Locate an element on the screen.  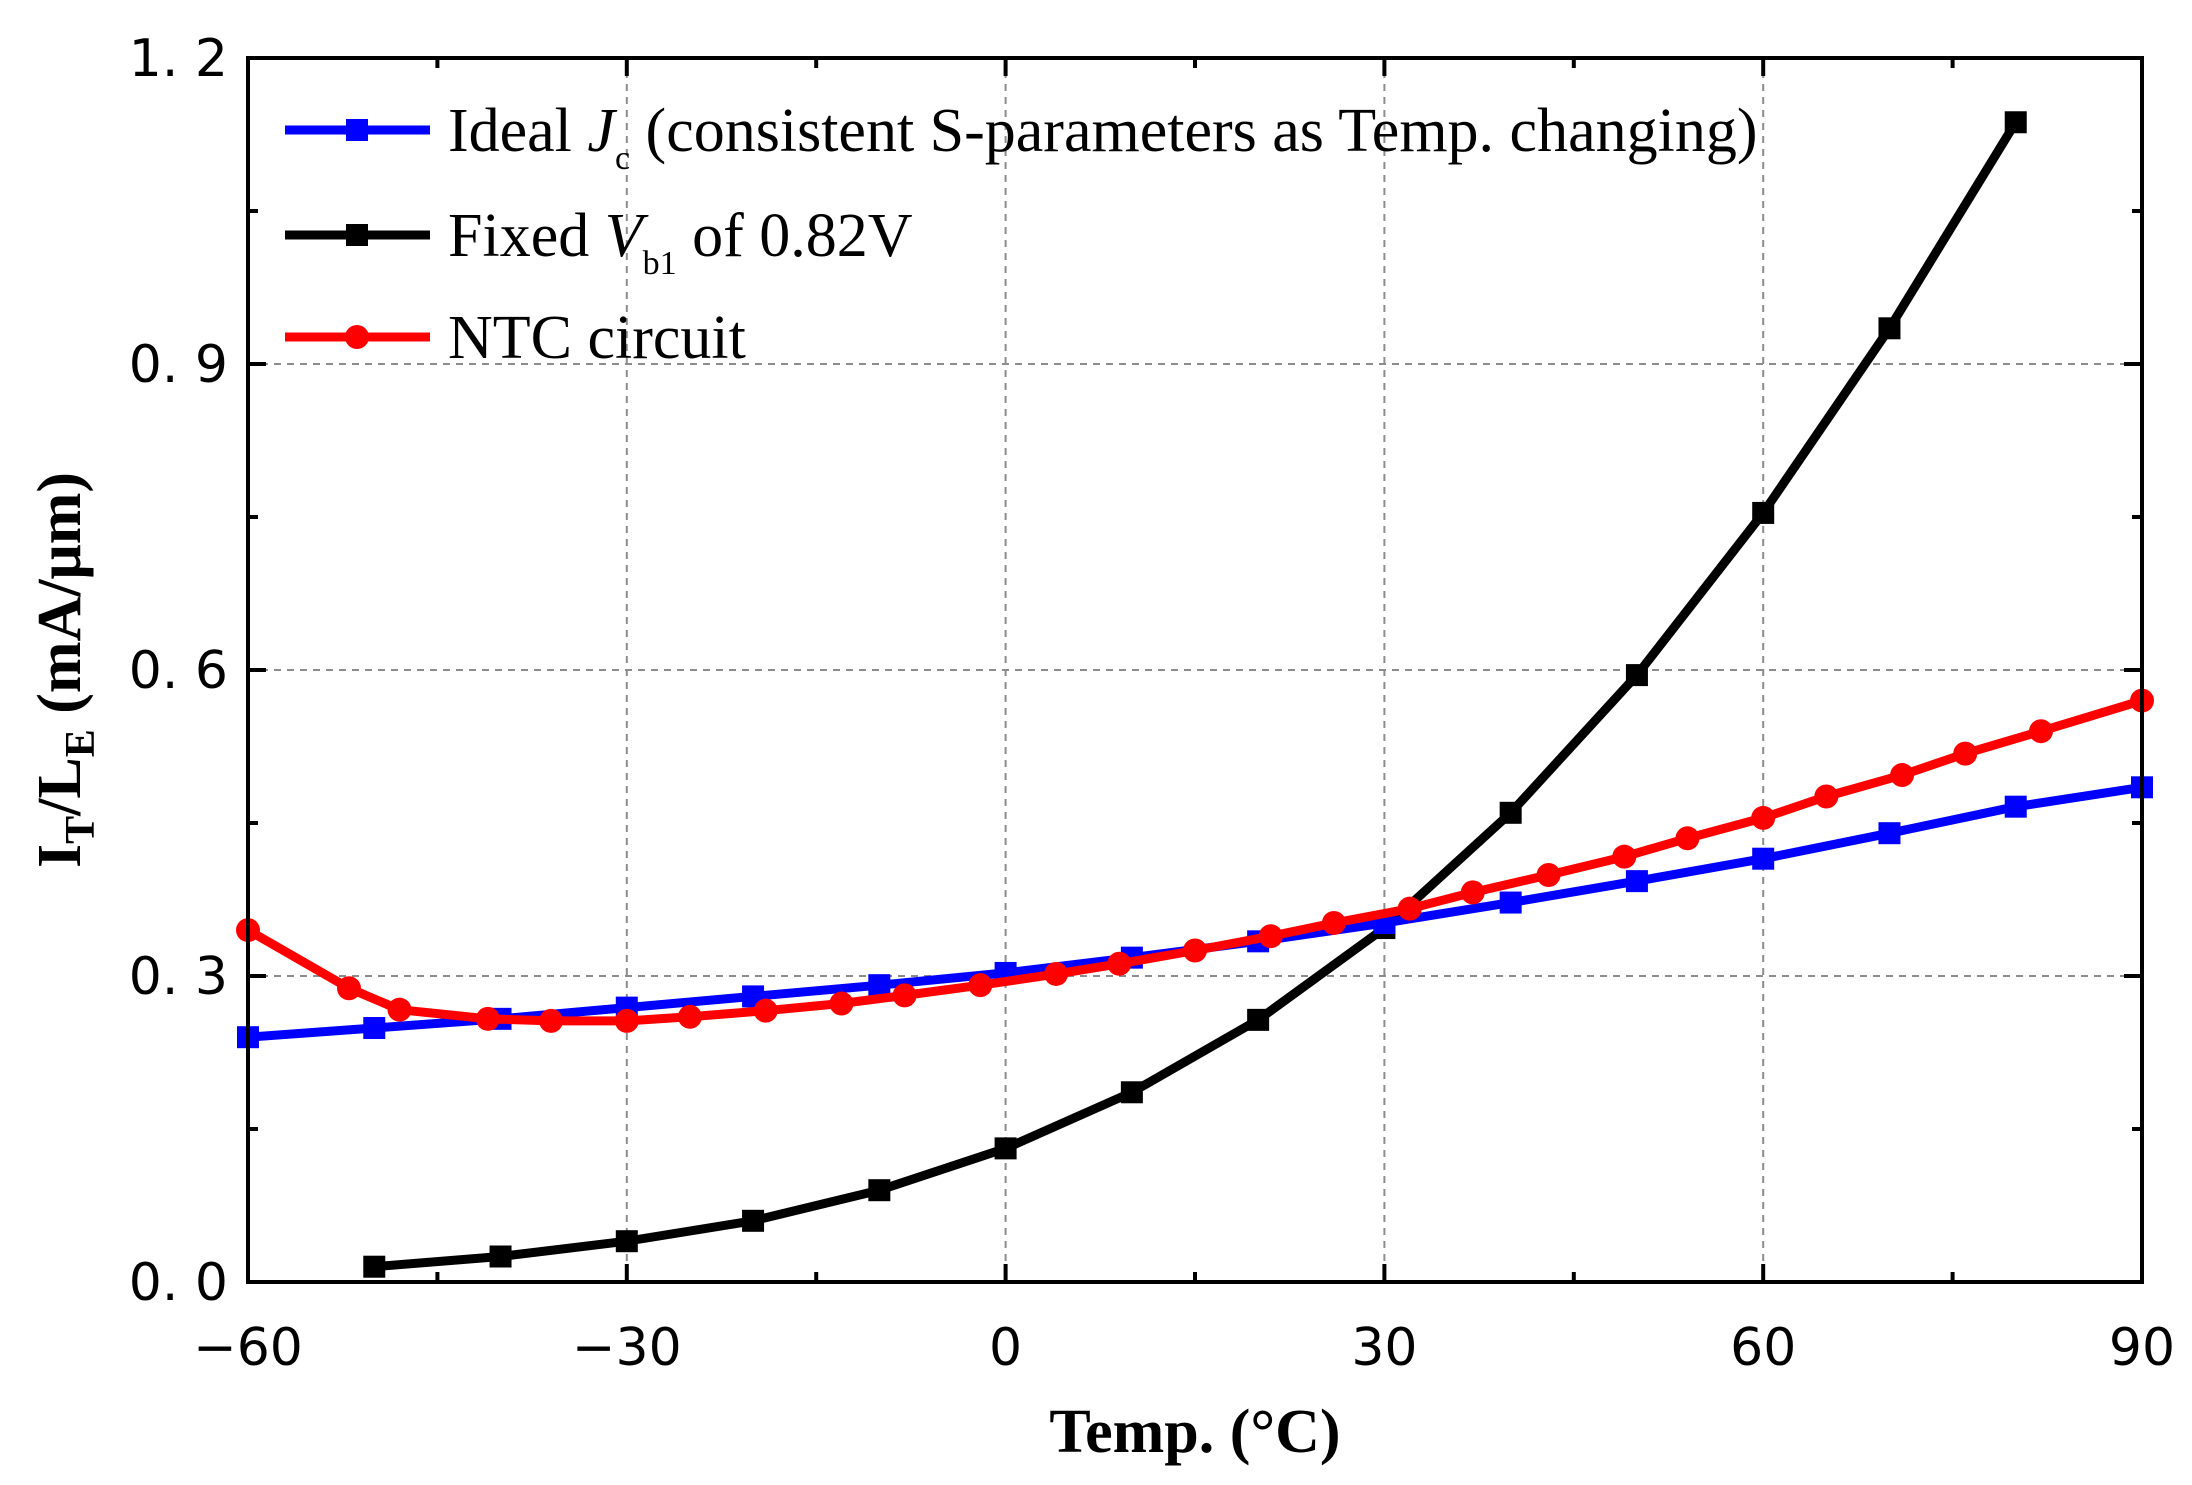
legend-entry-ntc-circuit-label: NTC circuit is located at coordinates (597, 338).